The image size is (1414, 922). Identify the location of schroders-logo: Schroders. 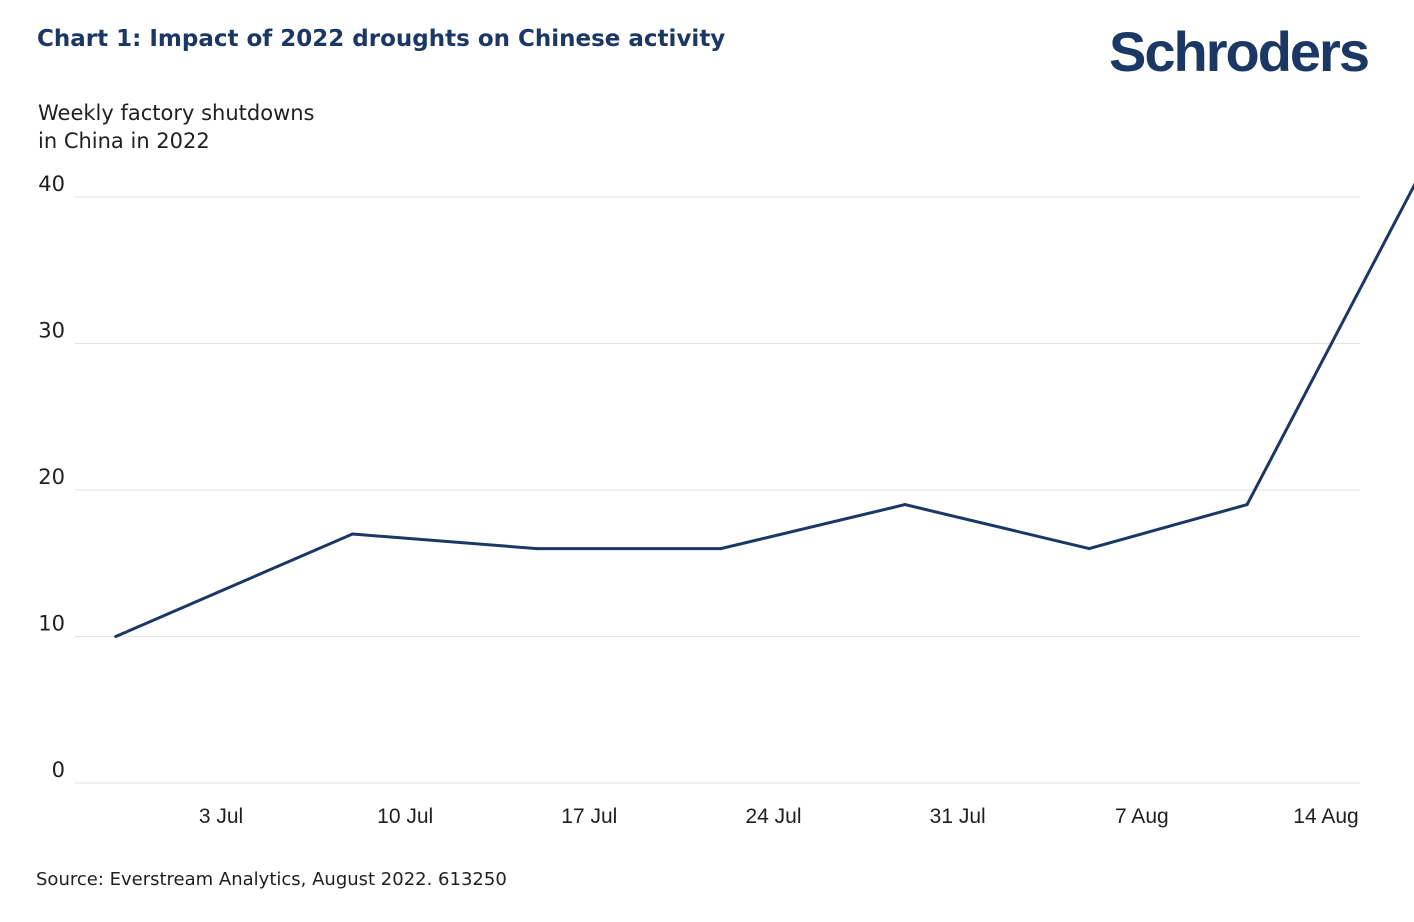
(1239, 51).